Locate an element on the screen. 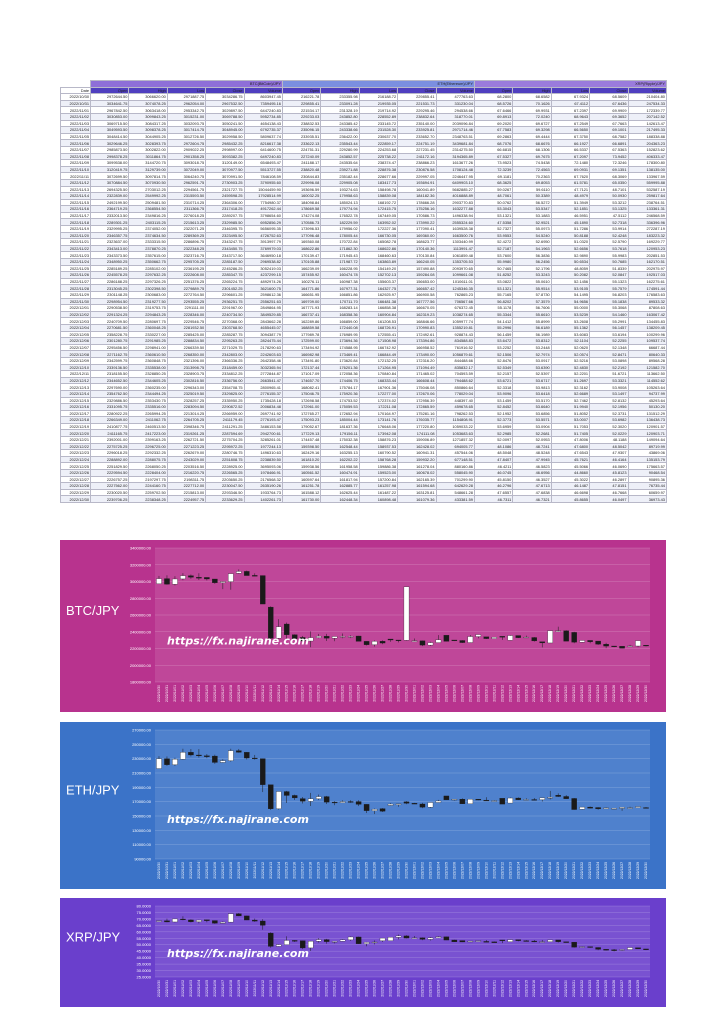 The width and height of the screenshot is (724, 1024). value-cell: 229280.99 is located at coordinates (340, 149).